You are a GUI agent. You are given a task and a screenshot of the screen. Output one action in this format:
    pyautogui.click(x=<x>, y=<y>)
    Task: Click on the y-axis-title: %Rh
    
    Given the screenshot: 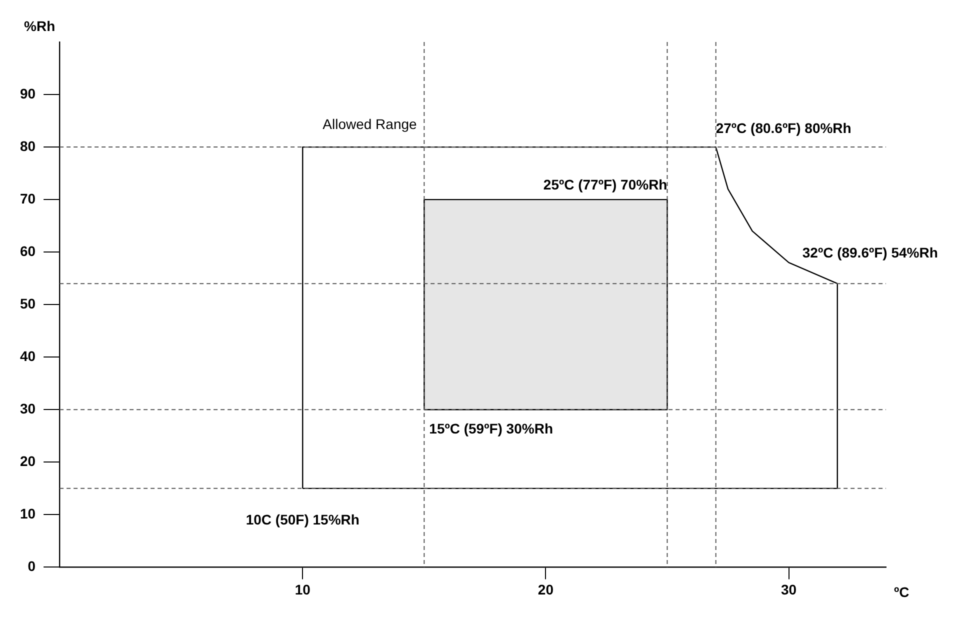 What is the action you would take?
    pyautogui.click(x=40, y=26)
    